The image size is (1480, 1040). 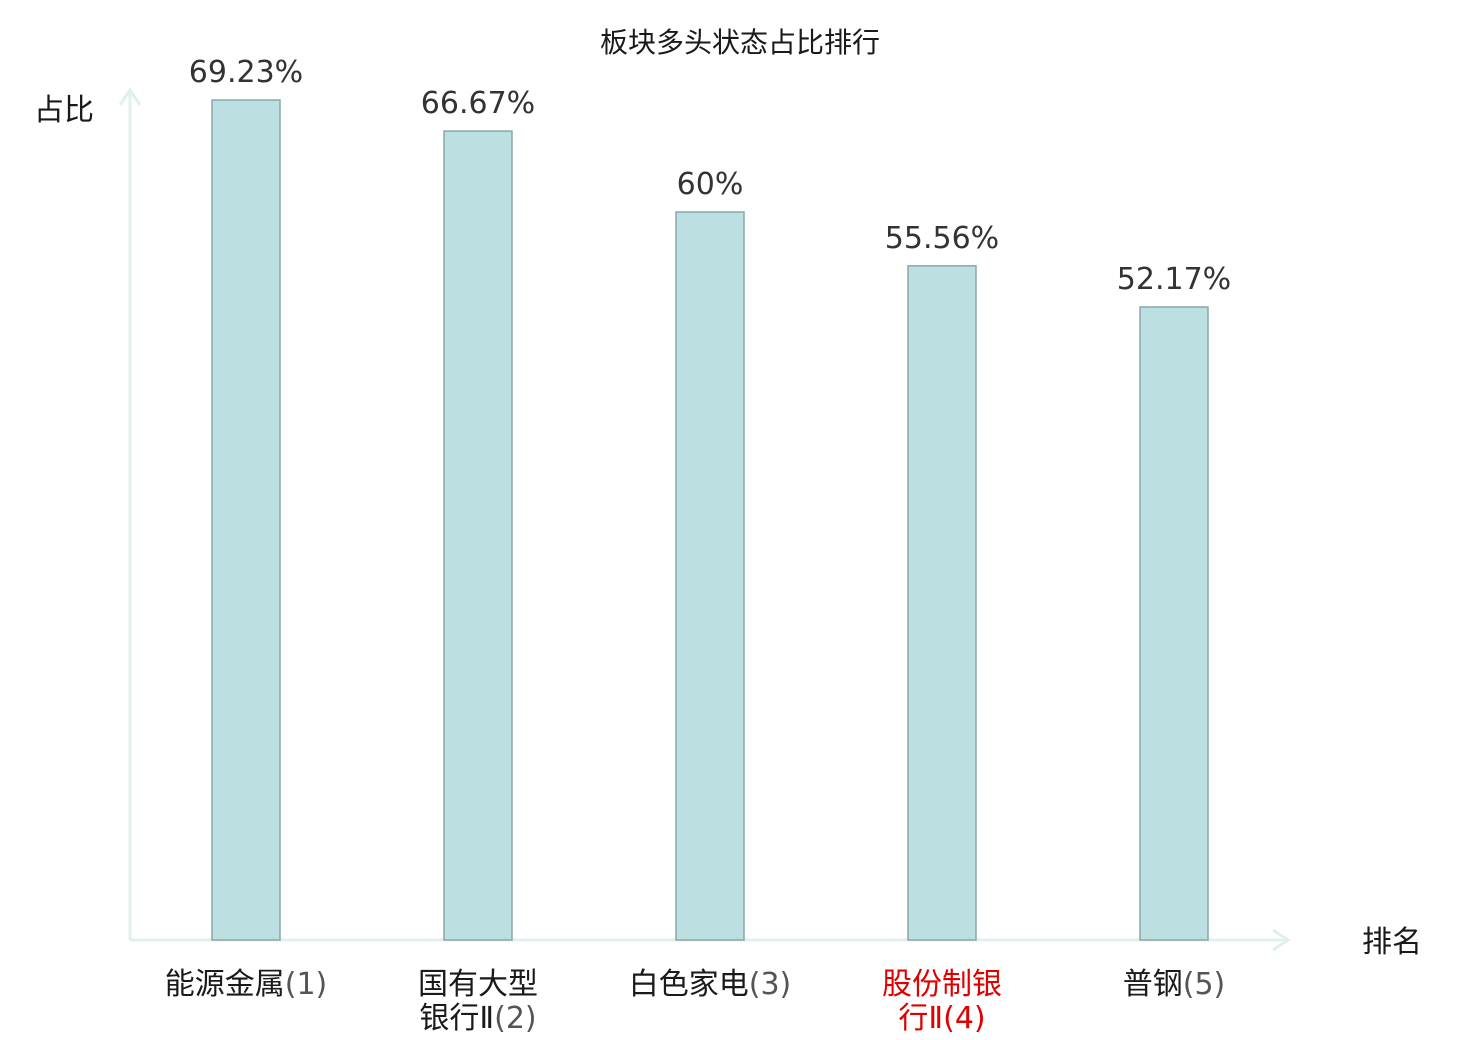 I want to click on value-label: 52.17%, so click(x=1174, y=279).